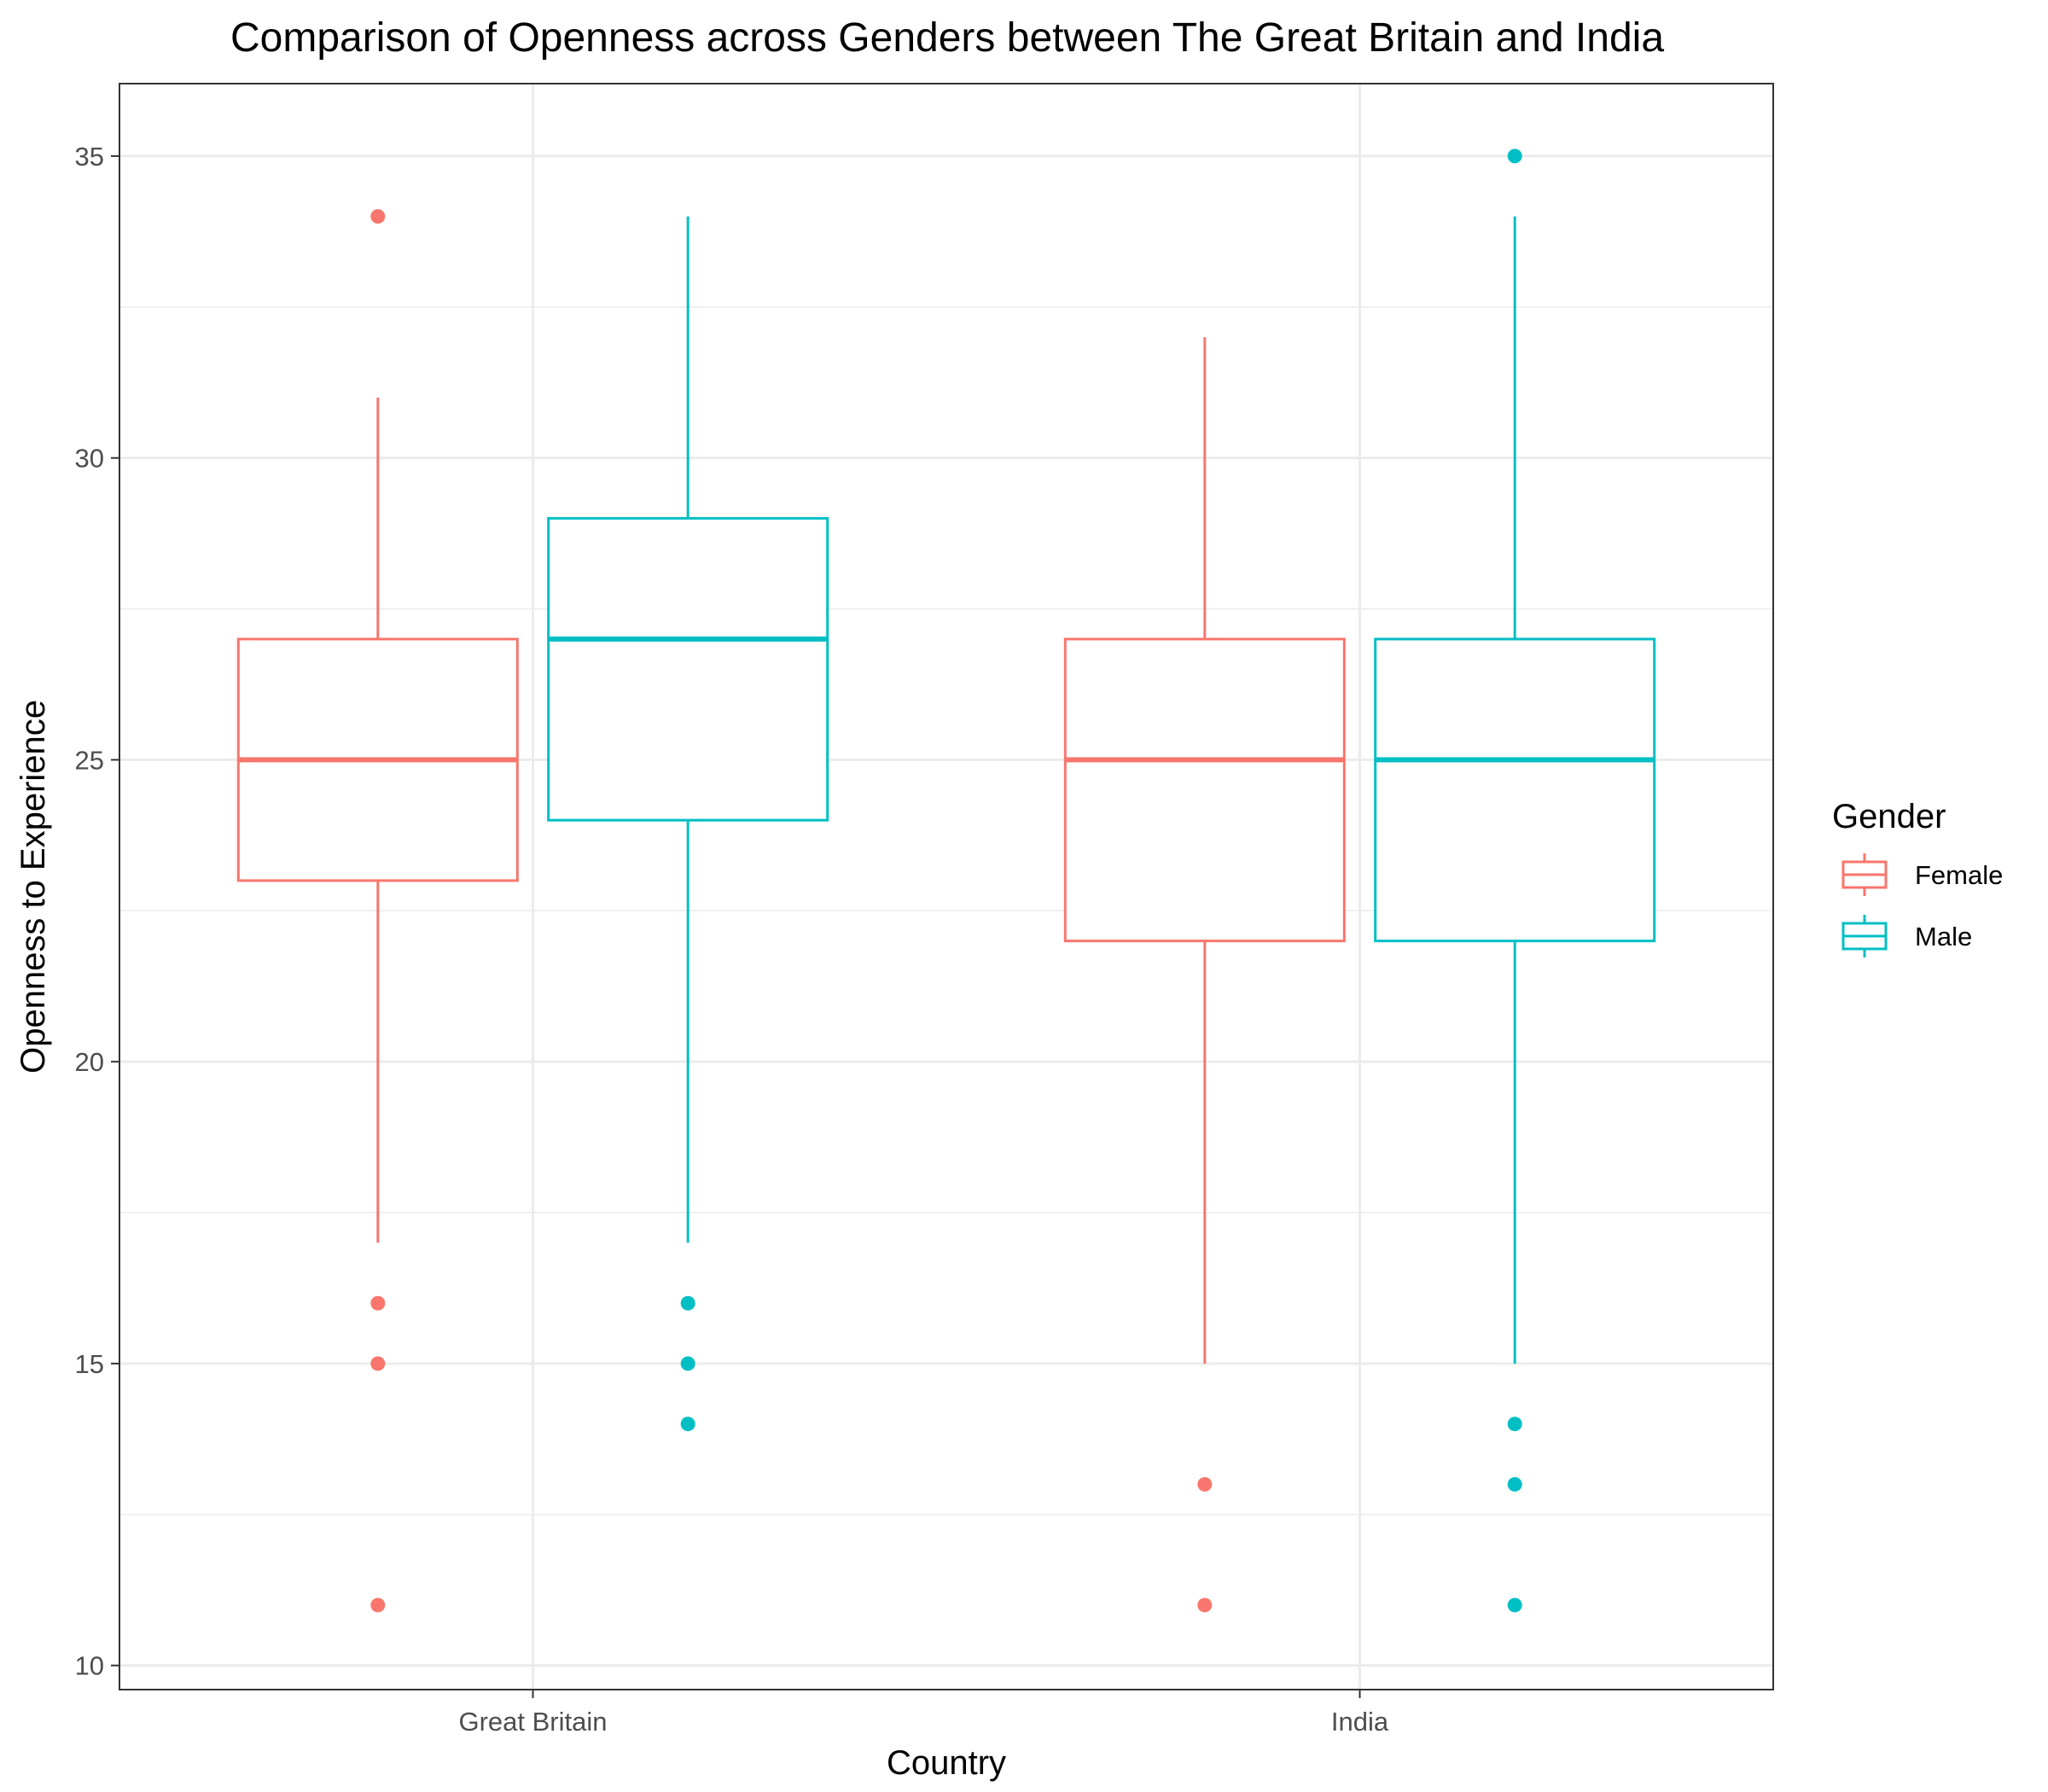 Image resolution: width=2048 pixels, height=1792 pixels. I want to click on legend-label: Male, so click(1944, 937).